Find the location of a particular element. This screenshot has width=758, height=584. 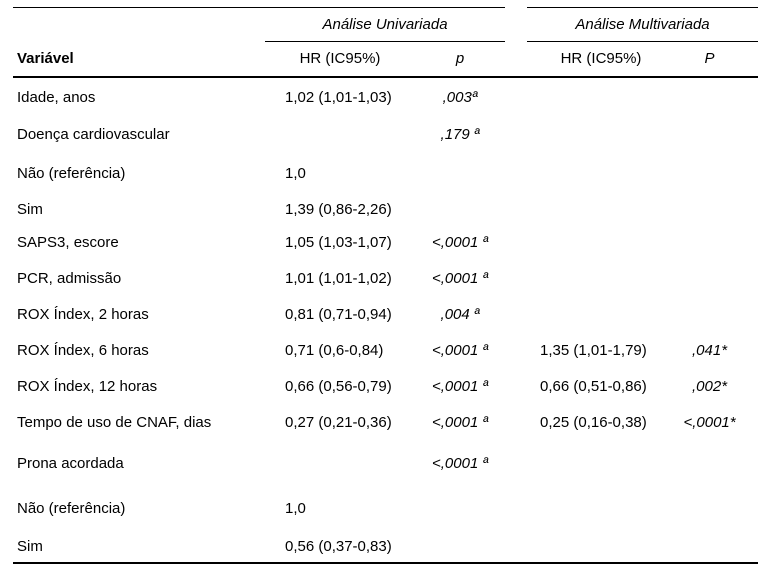

cell-uni-p: ,003ª is located at coordinates (460, 97).